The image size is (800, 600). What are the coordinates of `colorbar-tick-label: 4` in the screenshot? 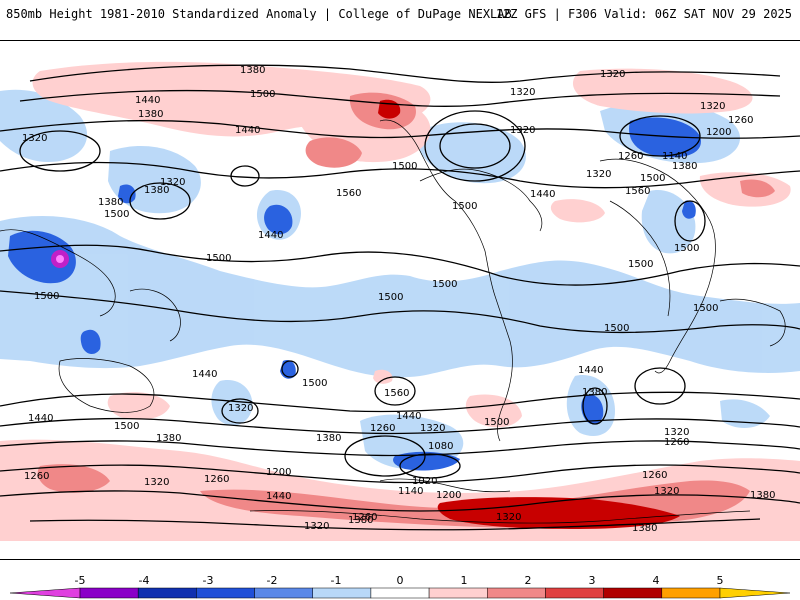 It's located at (656, 580).